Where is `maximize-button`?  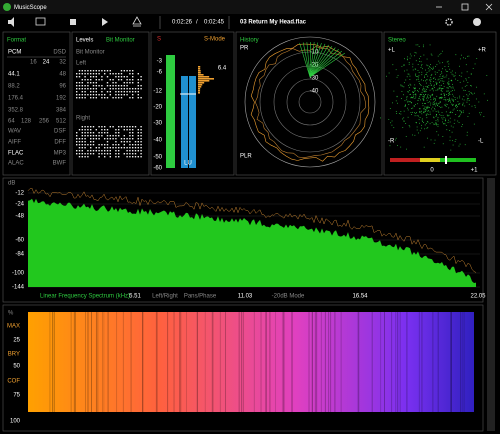 maximize-button is located at coordinates (465, 7).